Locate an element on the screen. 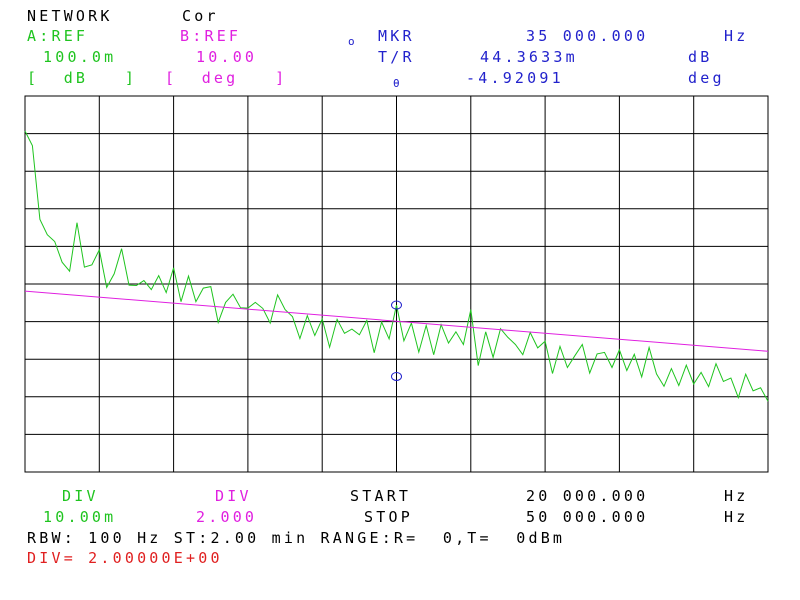 This screenshot has height=600, width=800. trace-b-ref-value: 10.00 is located at coordinates (227, 57).